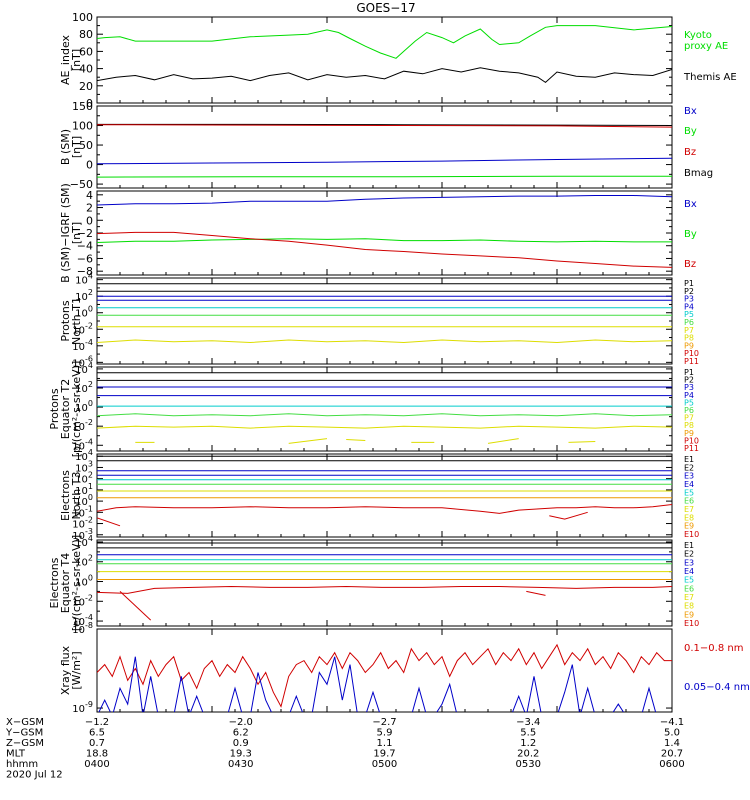  I want to click on y-tick-label: 50, so click(86, 145).